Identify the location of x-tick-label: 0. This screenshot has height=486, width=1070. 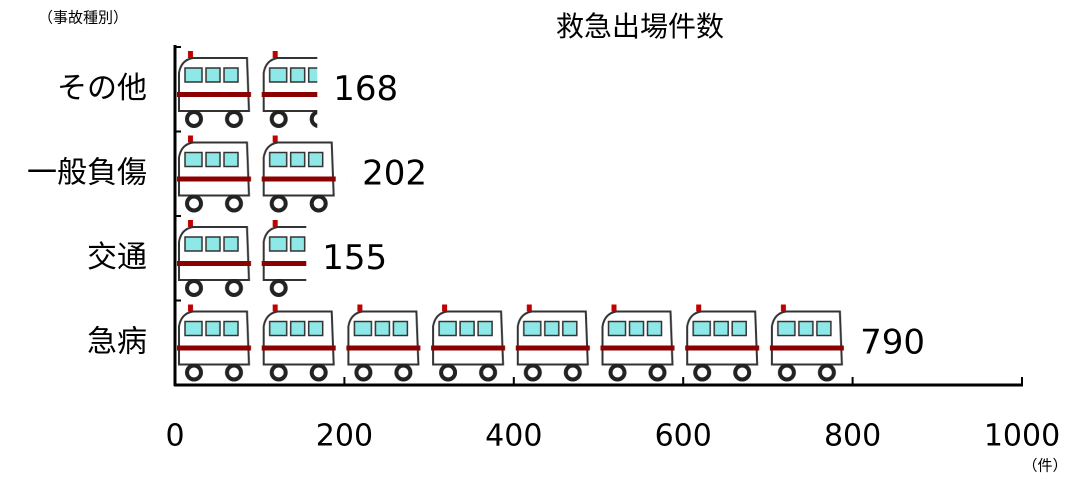
(174, 436).